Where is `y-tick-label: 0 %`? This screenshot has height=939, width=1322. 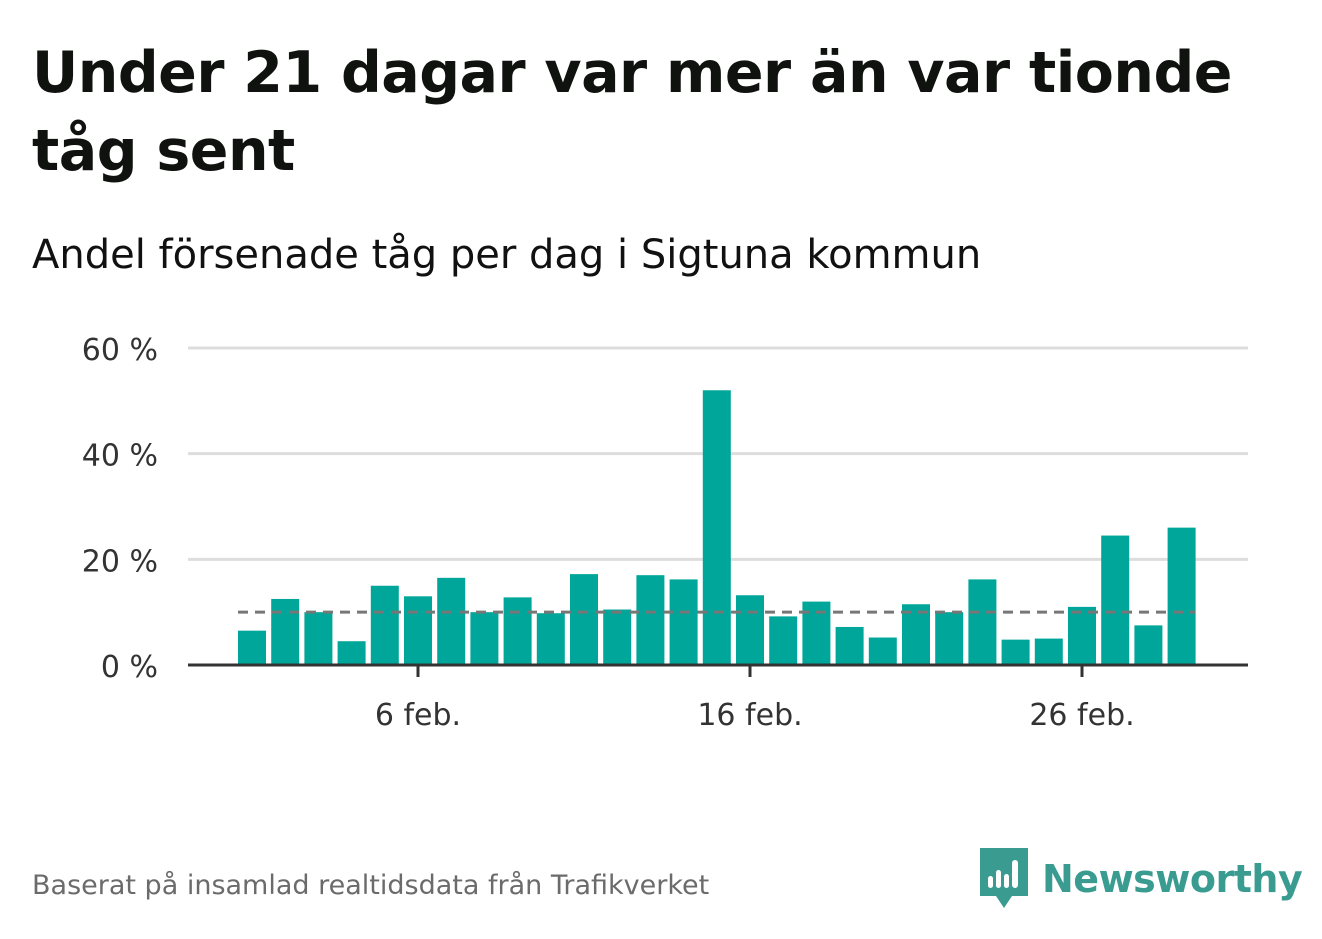 y-tick-label: 0 % is located at coordinates (129, 667).